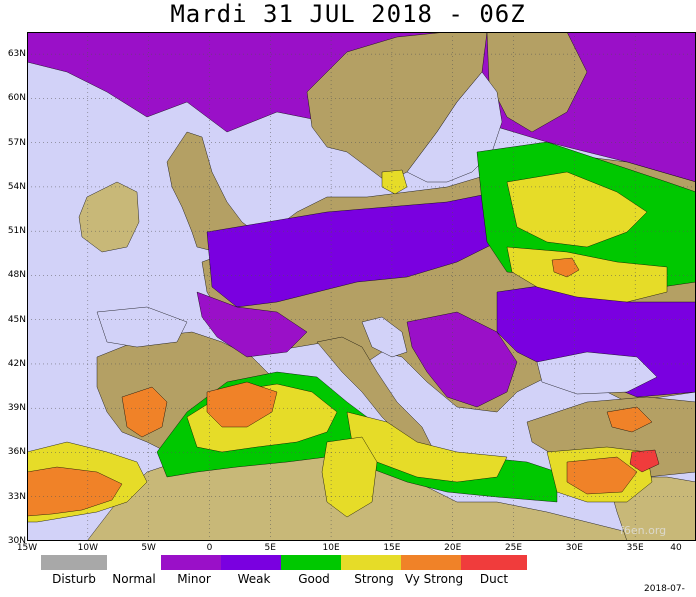  What do you see at coordinates (194, 579) in the screenshot?
I see `legend-label: Minor` at bounding box center [194, 579].